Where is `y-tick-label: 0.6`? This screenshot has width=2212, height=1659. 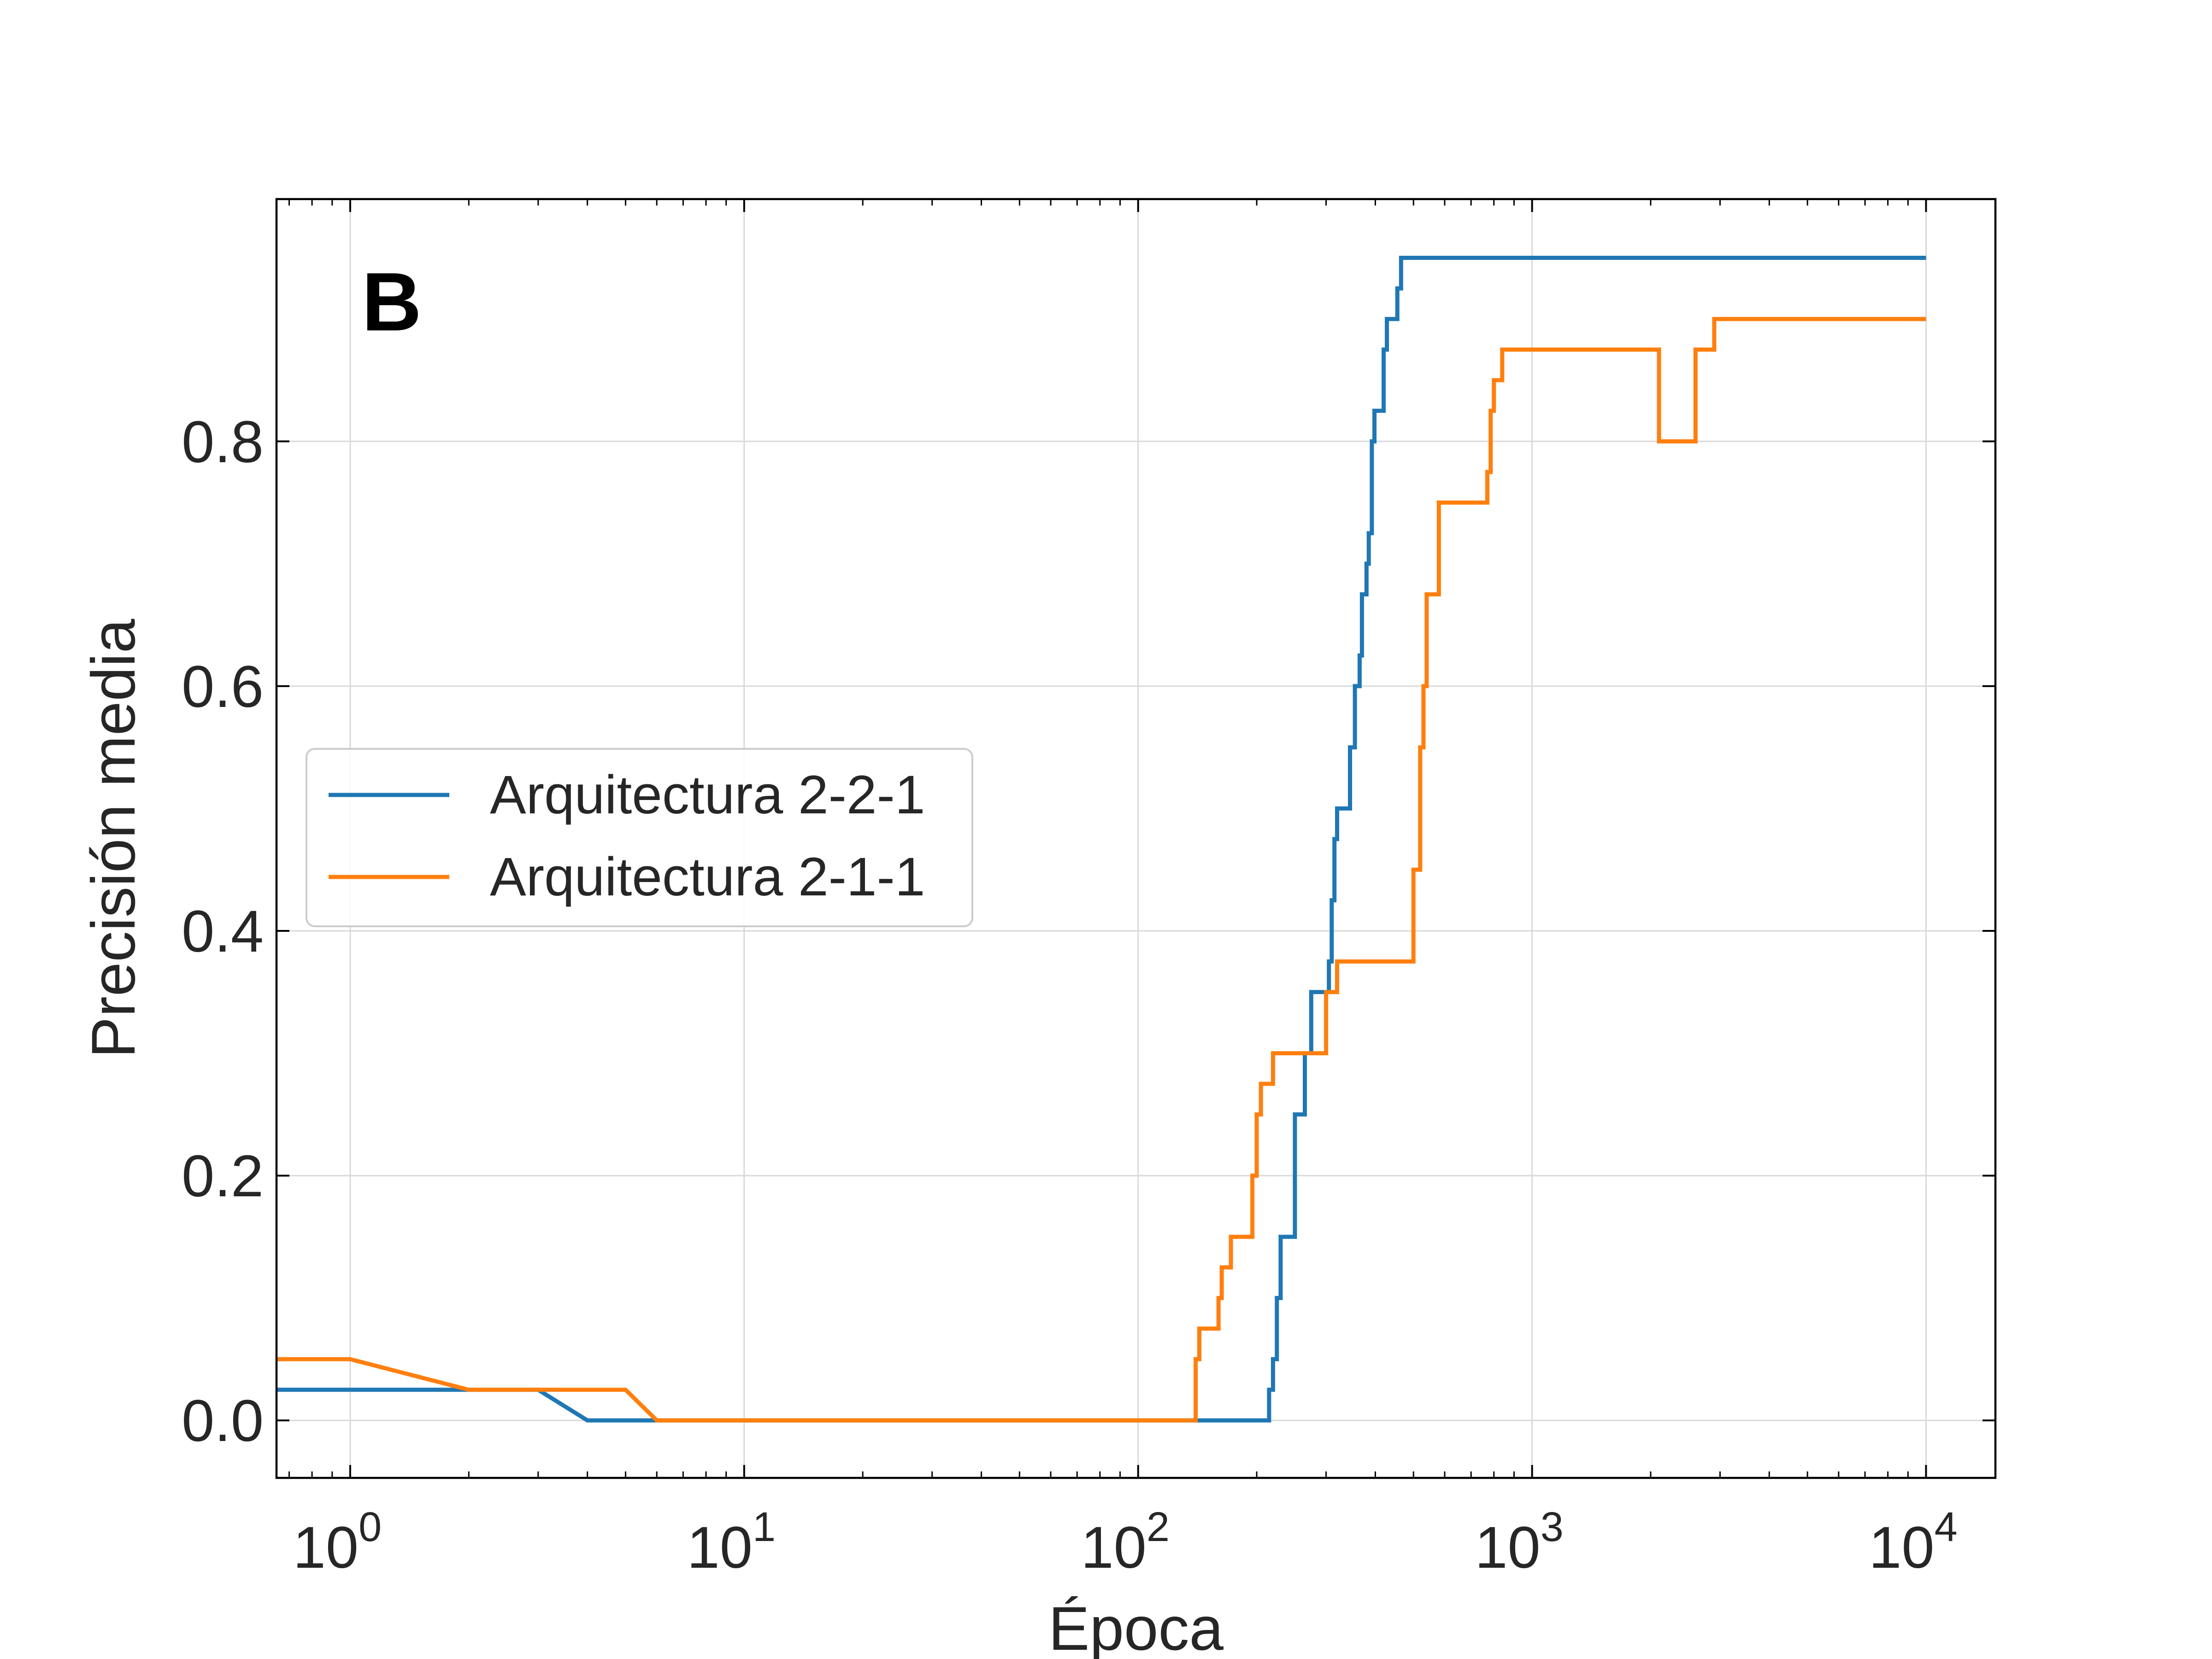 y-tick-label: 0.6 is located at coordinates (223, 687).